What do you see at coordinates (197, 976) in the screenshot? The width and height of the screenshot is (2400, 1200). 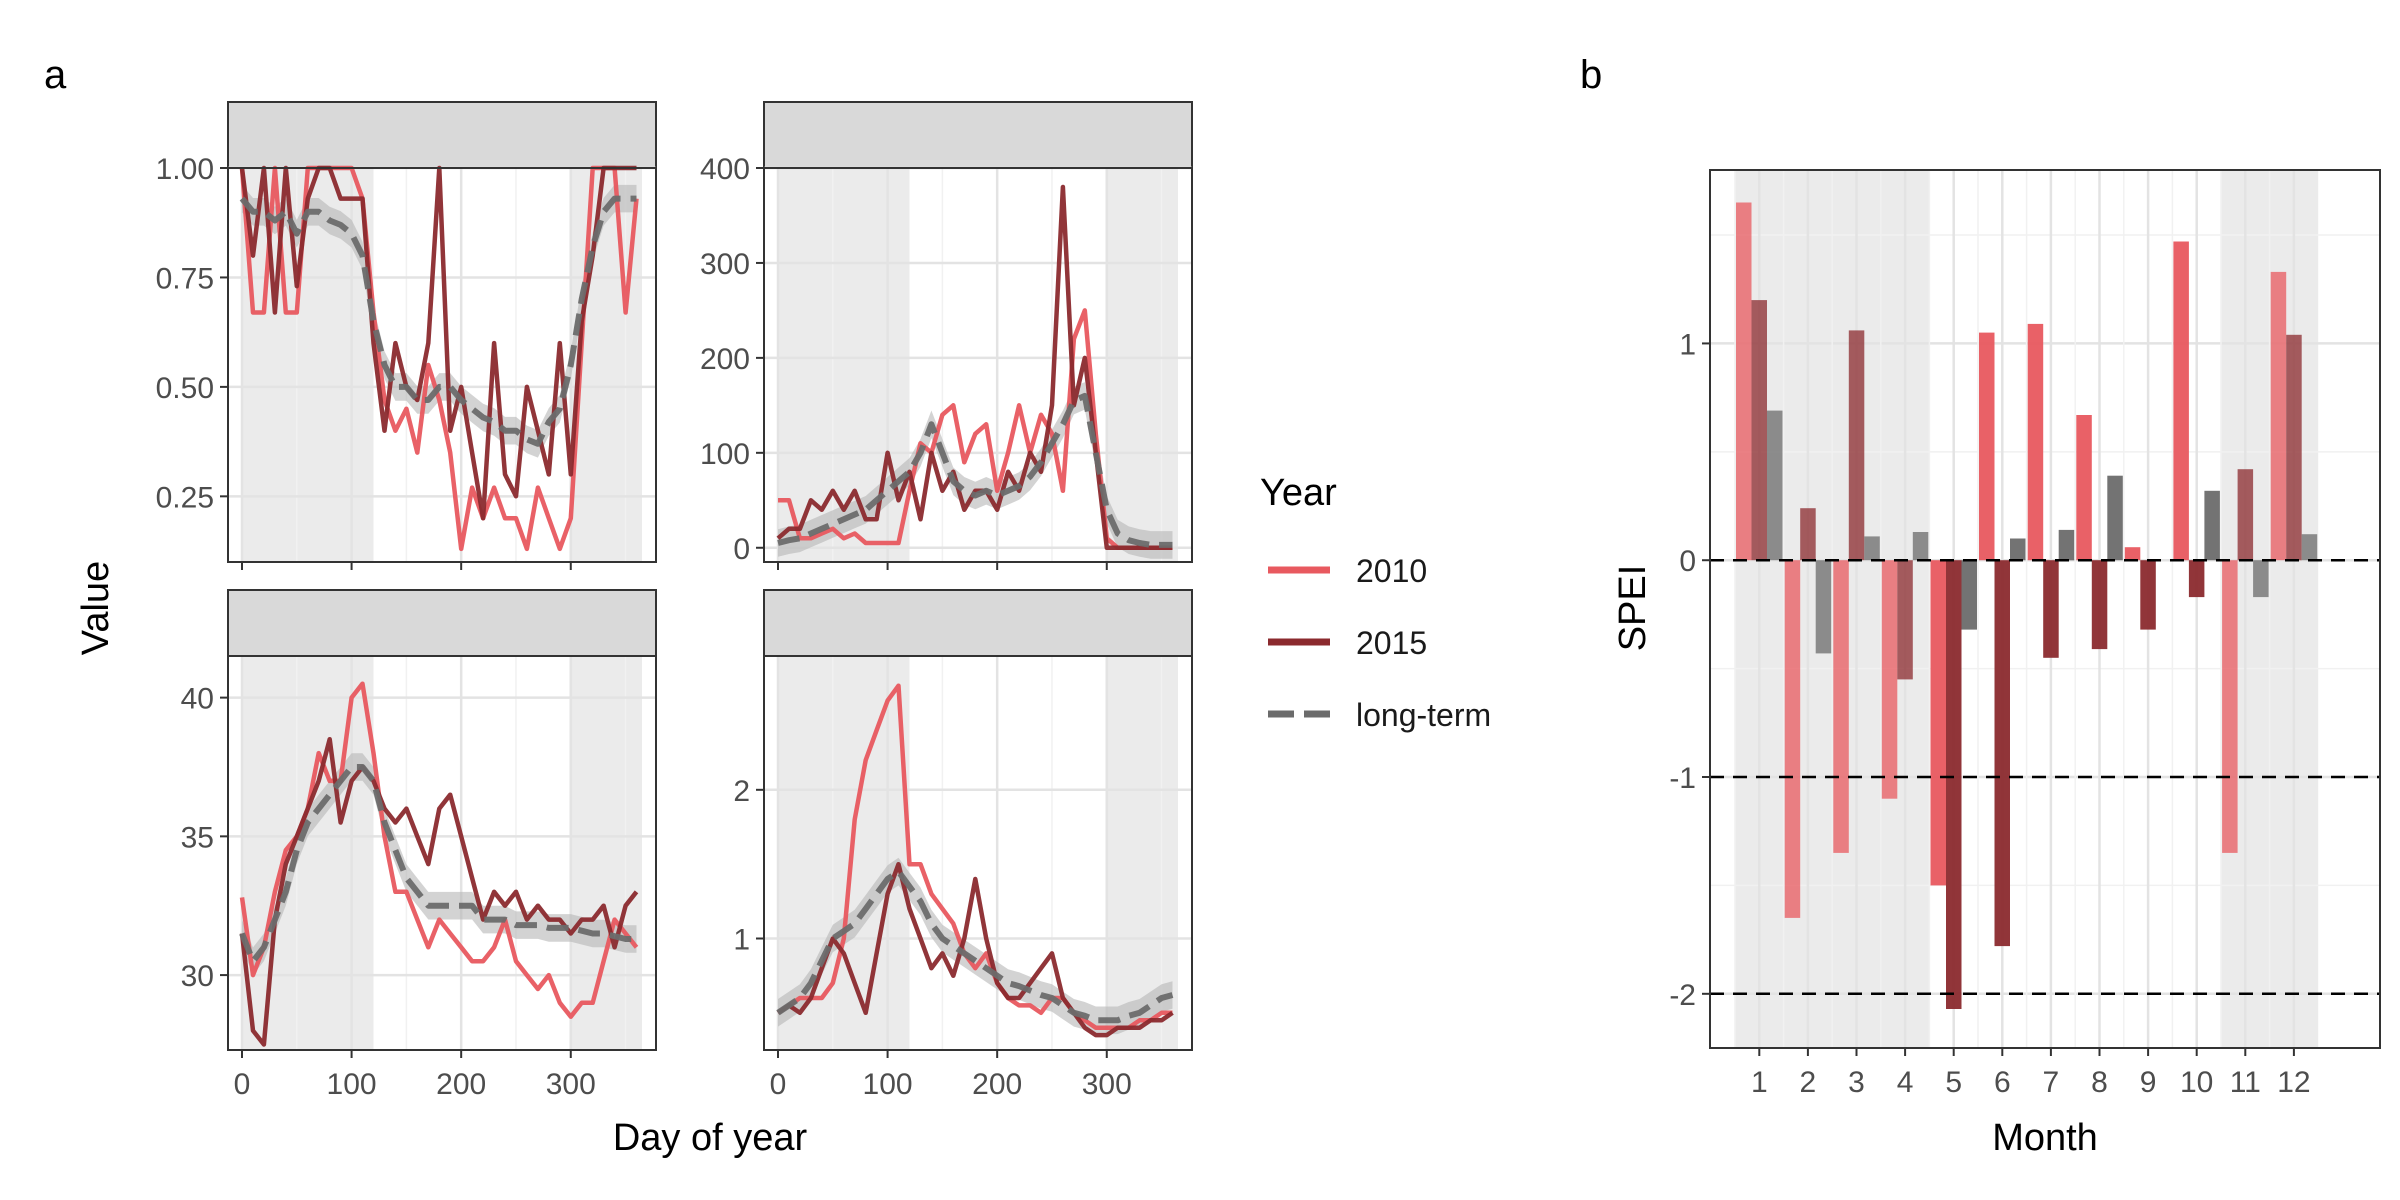 I see `y-tick-label: 30` at bounding box center [197, 976].